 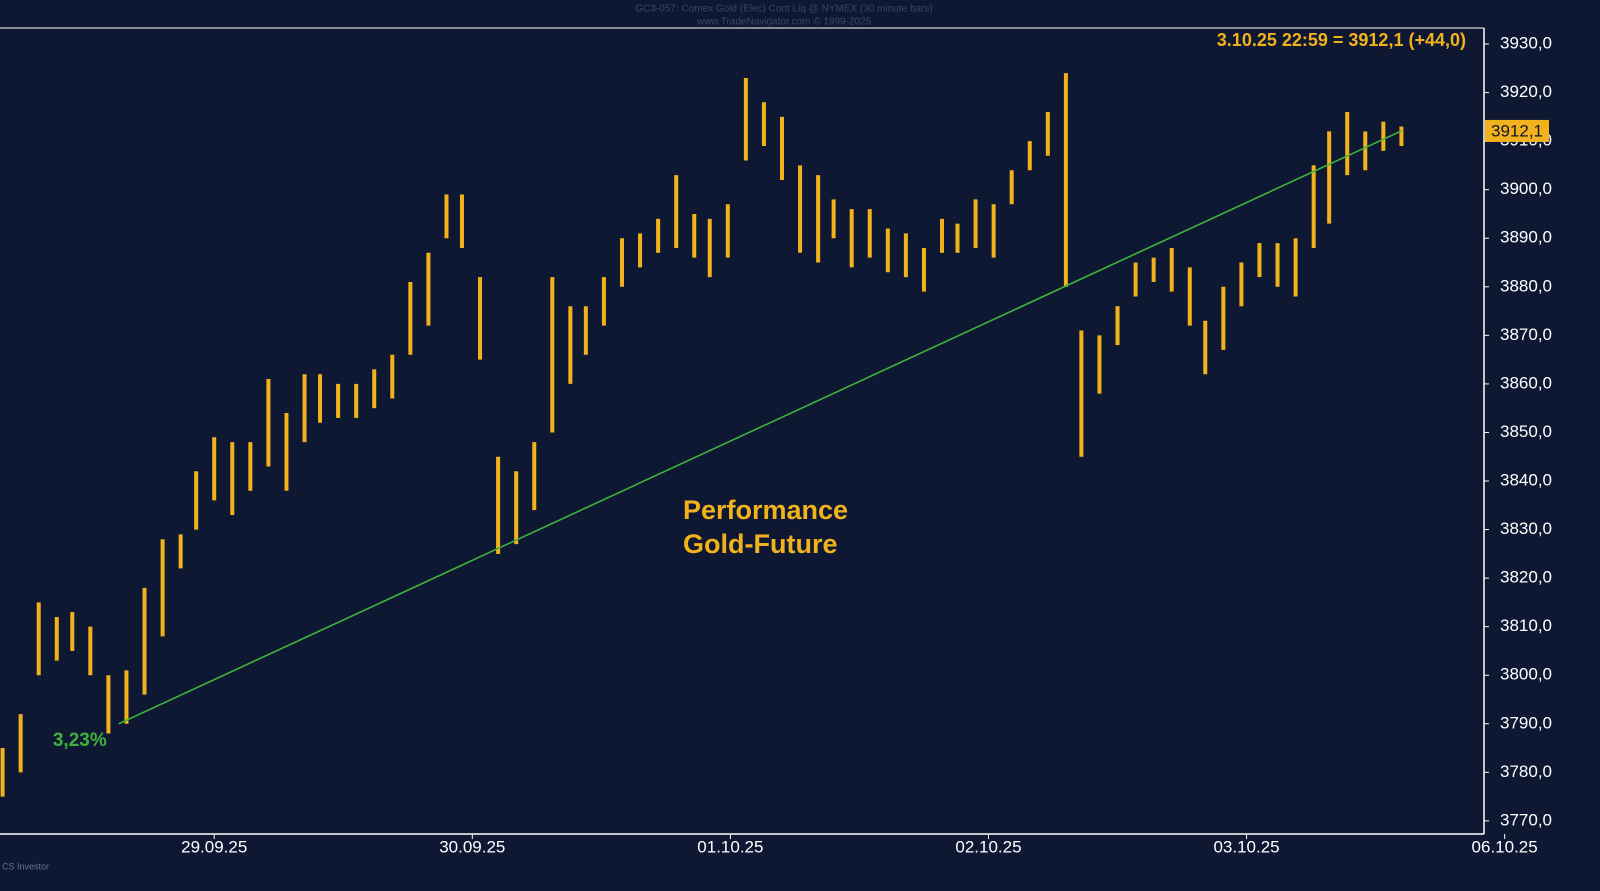 I want to click on y-tick-label: 3900,0, so click(x=1526, y=188).